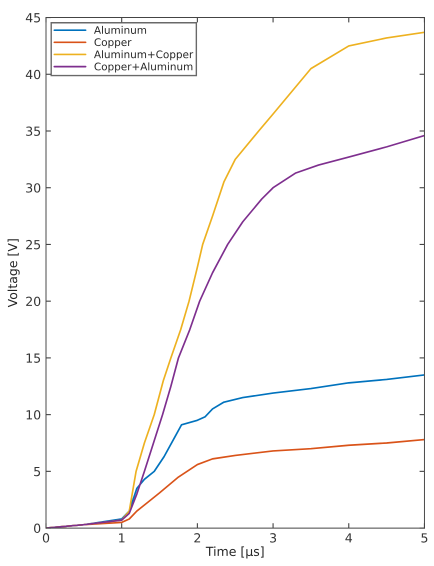 The height and width of the screenshot is (566, 434). Describe the element at coordinates (37, 471) in the screenshot. I see `y-tick-label: 5` at that location.